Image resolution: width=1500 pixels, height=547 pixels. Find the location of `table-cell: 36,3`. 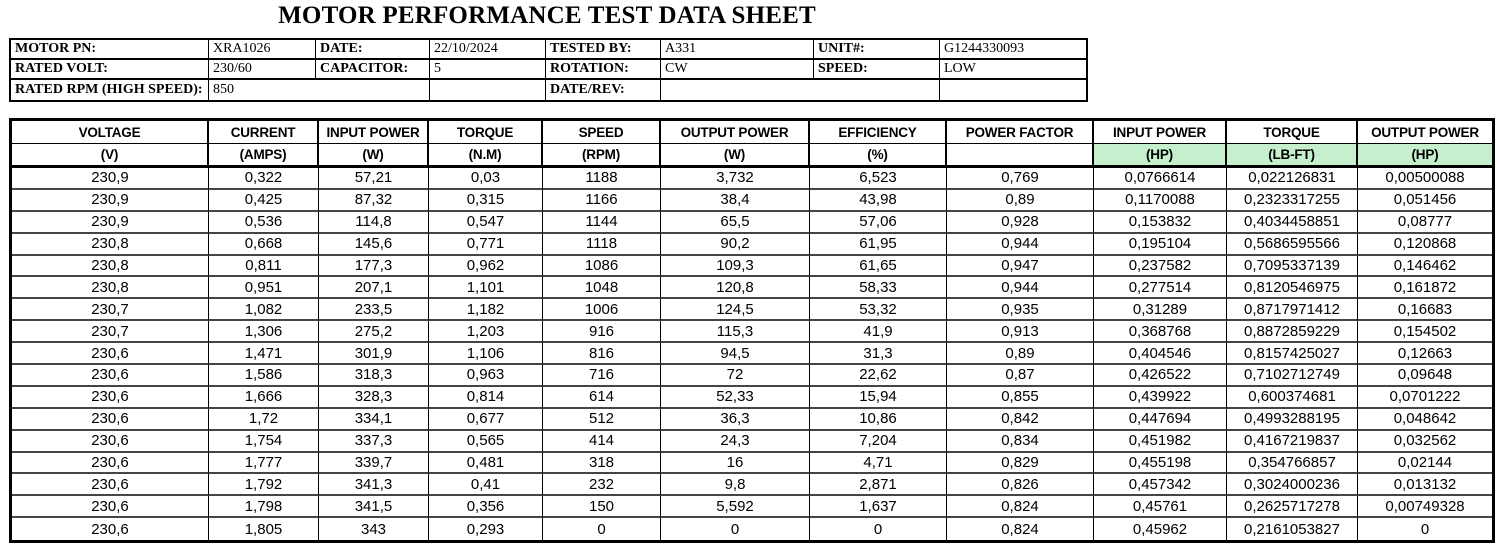

table-cell: 36,3 is located at coordinates (735, 419).